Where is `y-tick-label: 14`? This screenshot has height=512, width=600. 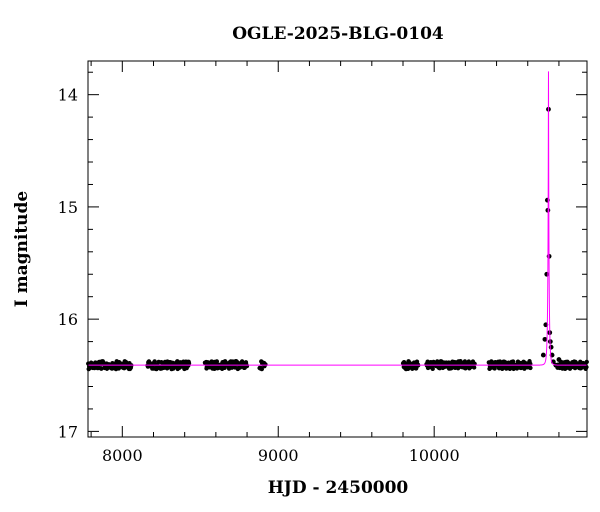
y-tick-label: 14 is located at coordinates (68, 95).